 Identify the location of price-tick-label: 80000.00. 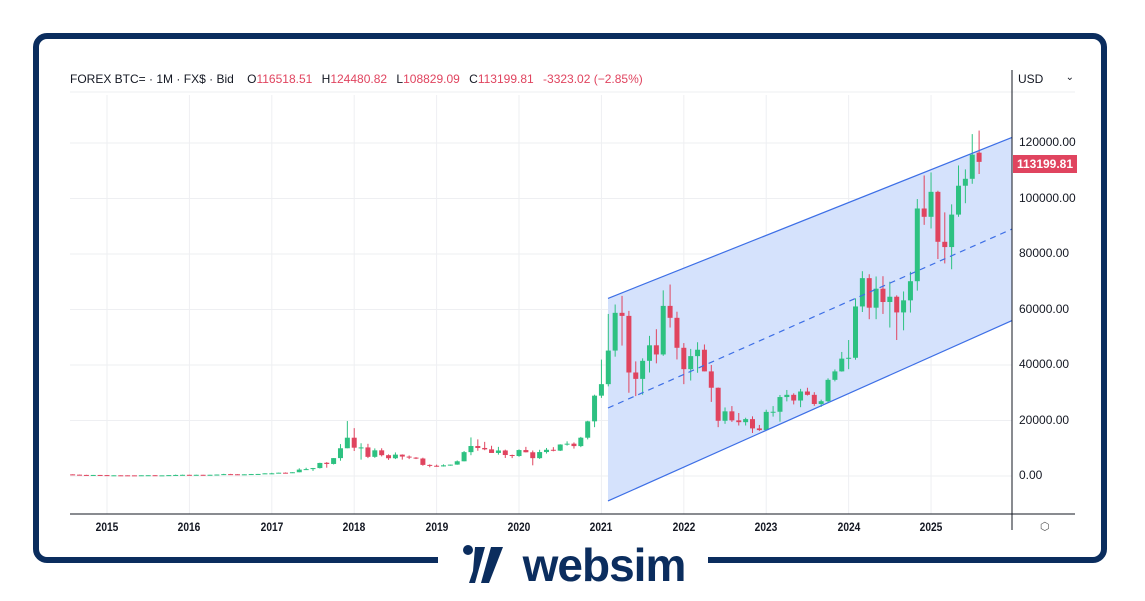
(1044, 253).